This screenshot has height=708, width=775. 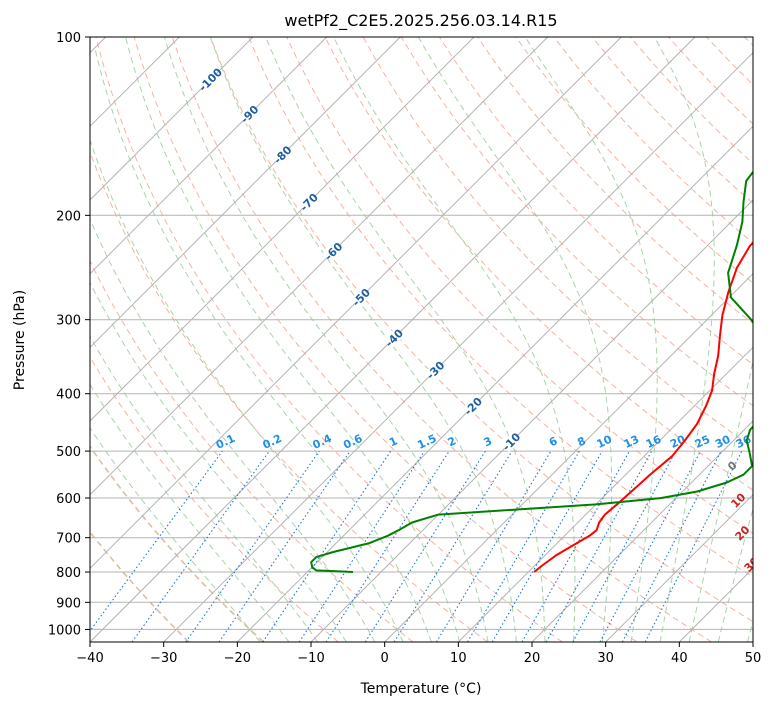 I want to click on y-tick-label: 700, so click(x=68, y=539).